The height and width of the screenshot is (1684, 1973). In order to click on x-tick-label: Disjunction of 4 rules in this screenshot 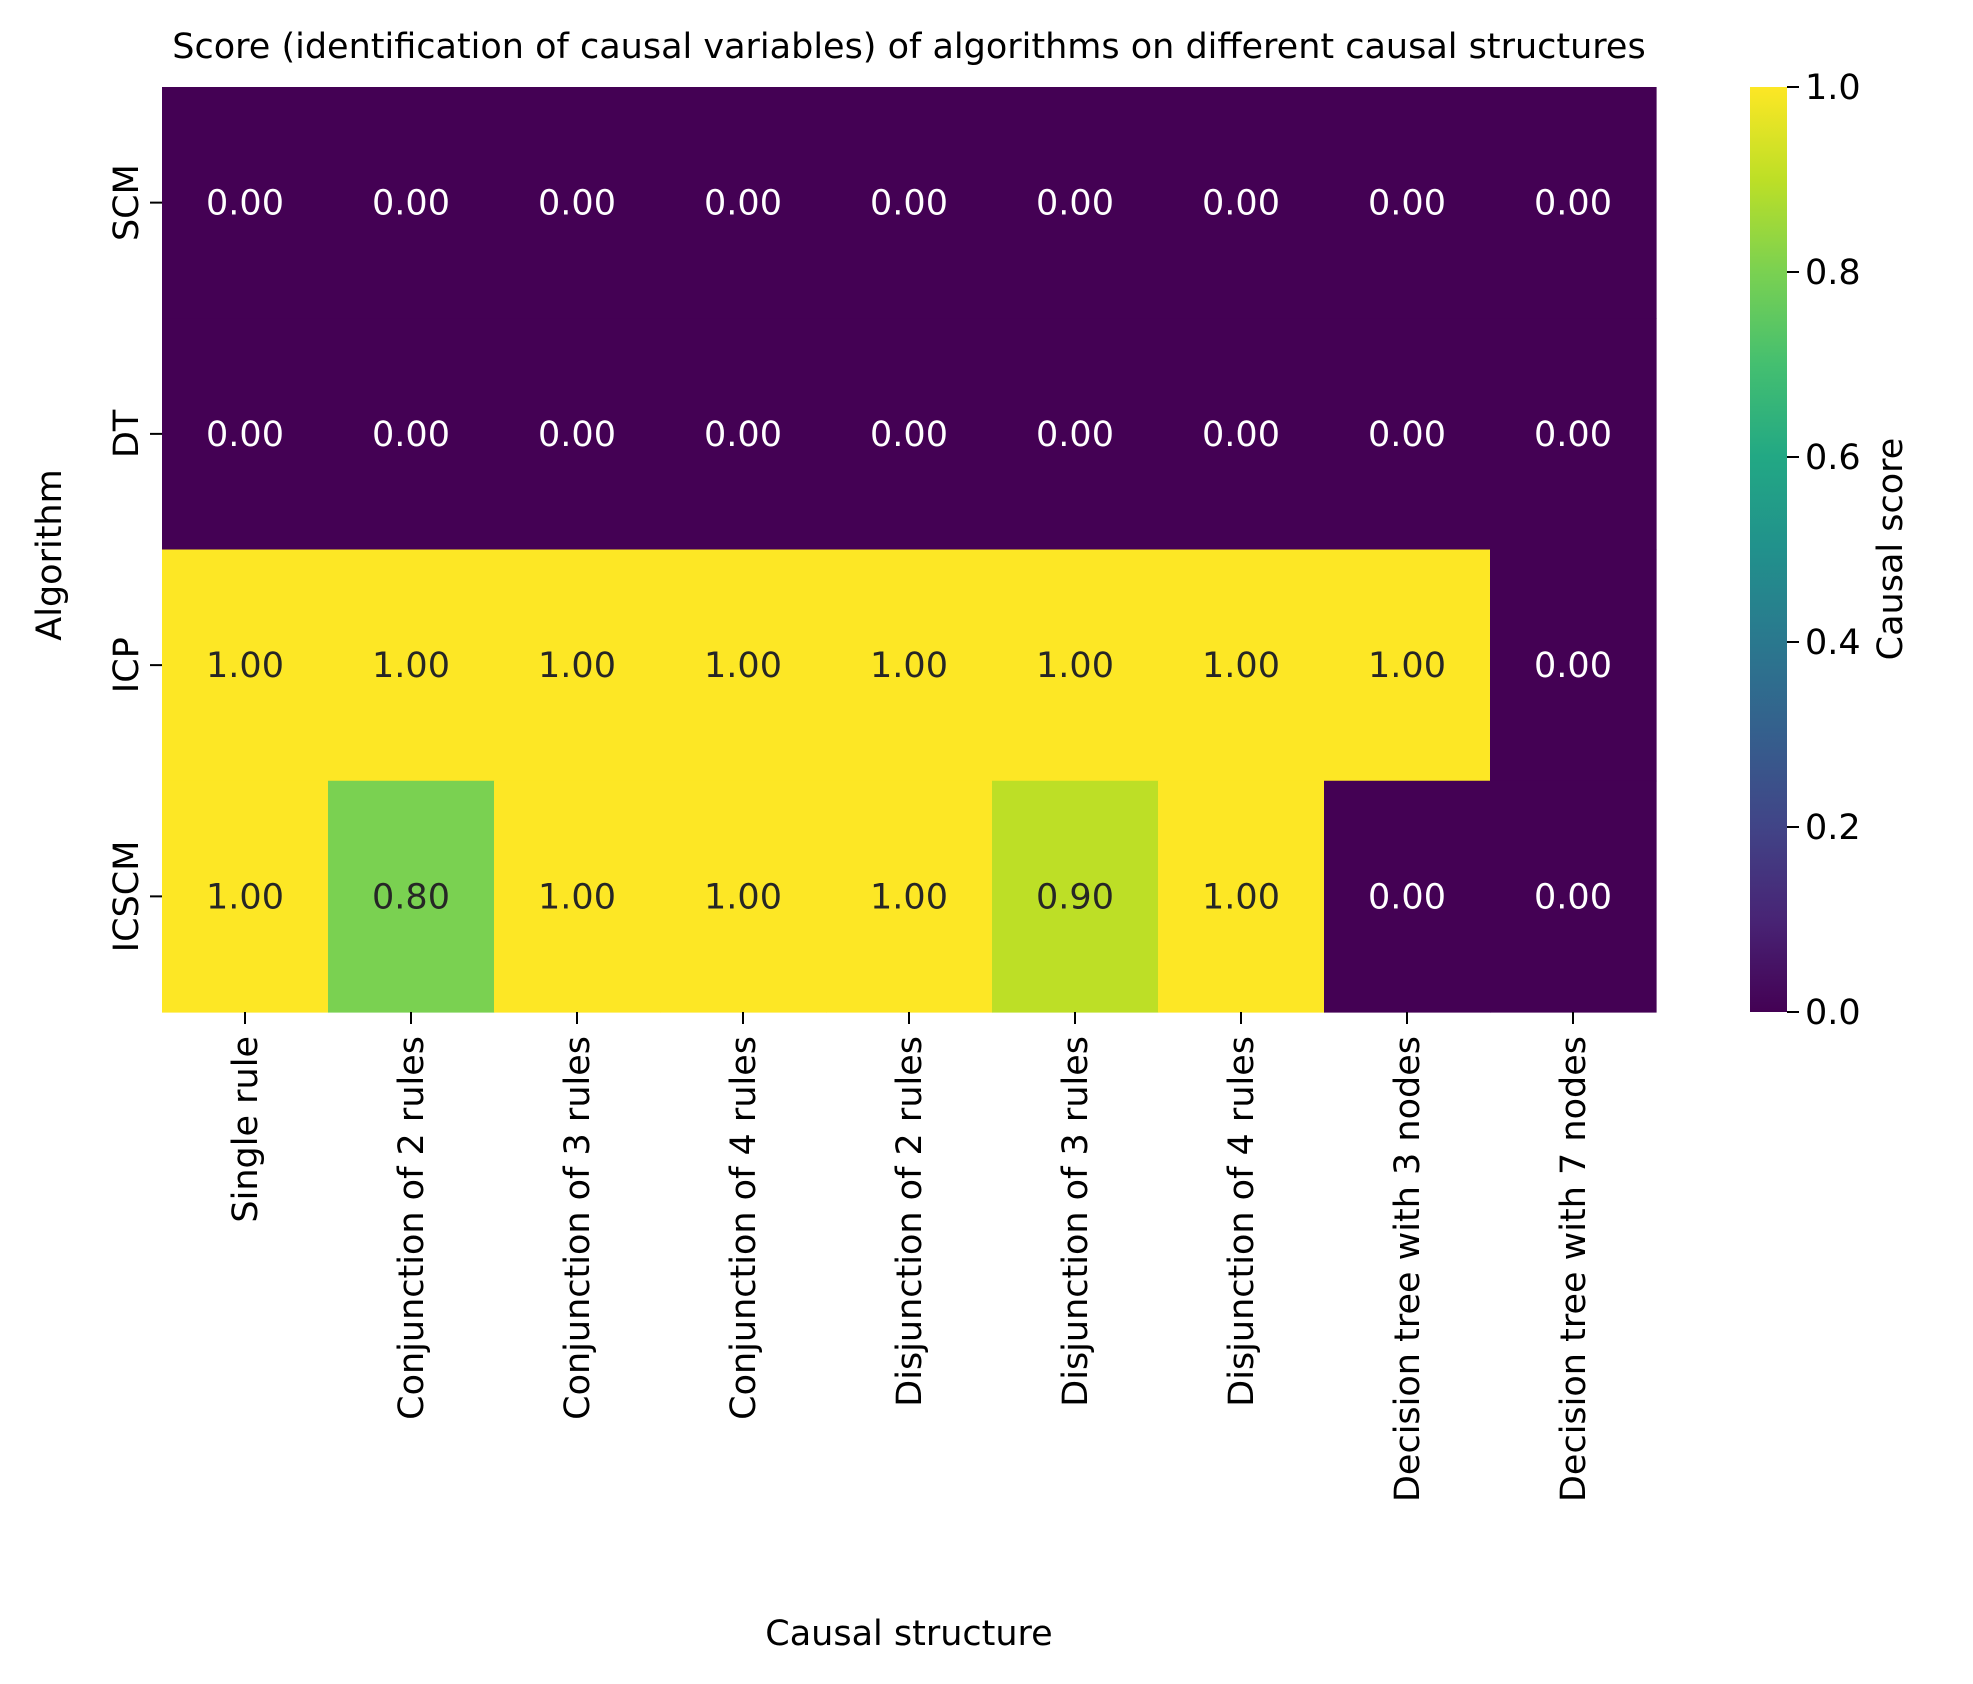, I will do `click(1242, 1221)`.